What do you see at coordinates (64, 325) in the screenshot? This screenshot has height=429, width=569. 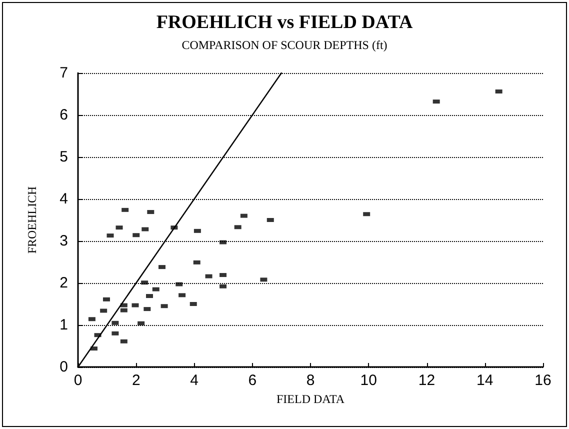 I see `y-tick-label: 1` at bounding box center [64, 325].